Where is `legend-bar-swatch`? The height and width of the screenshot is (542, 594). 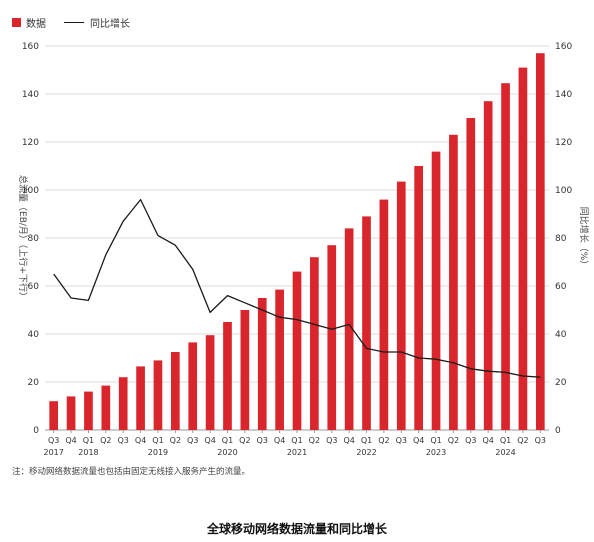
legend-bar-swatch is located at coordinates (16, 22).